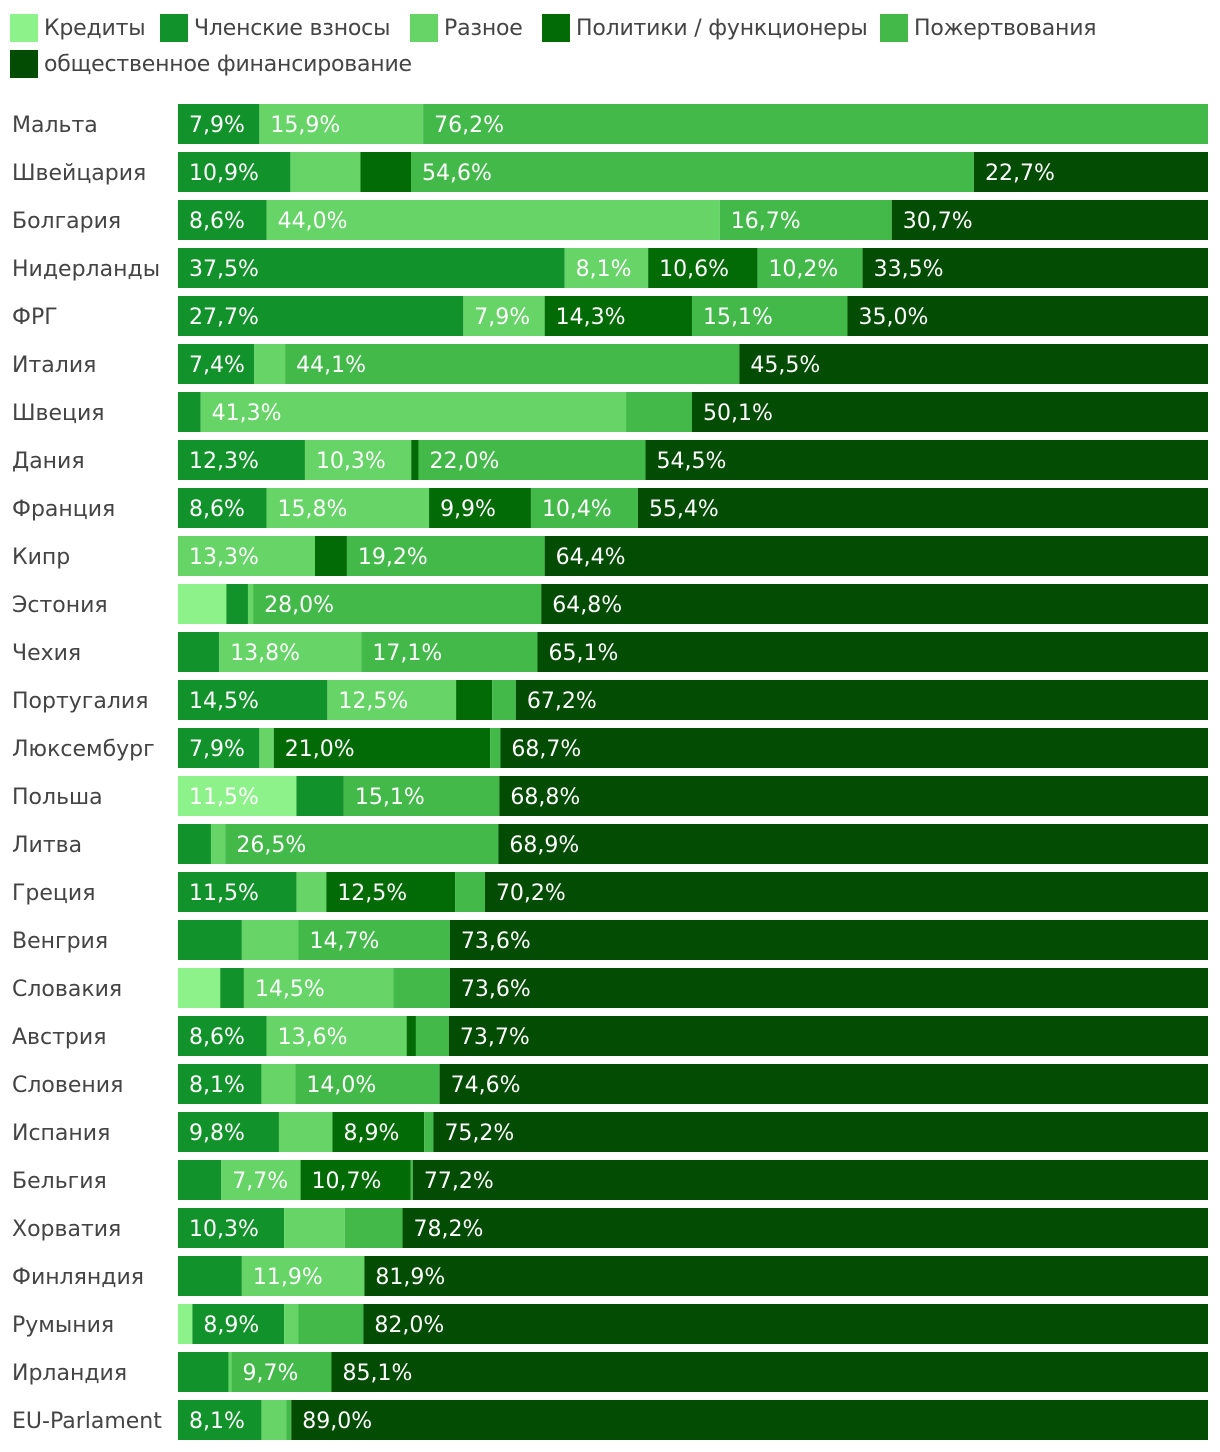 The image size is (1220, 1452). What do you see at coordinates (738, 413) in the screenshot?
I see `data-label: 50,1%` at bounding box center [738, 413].